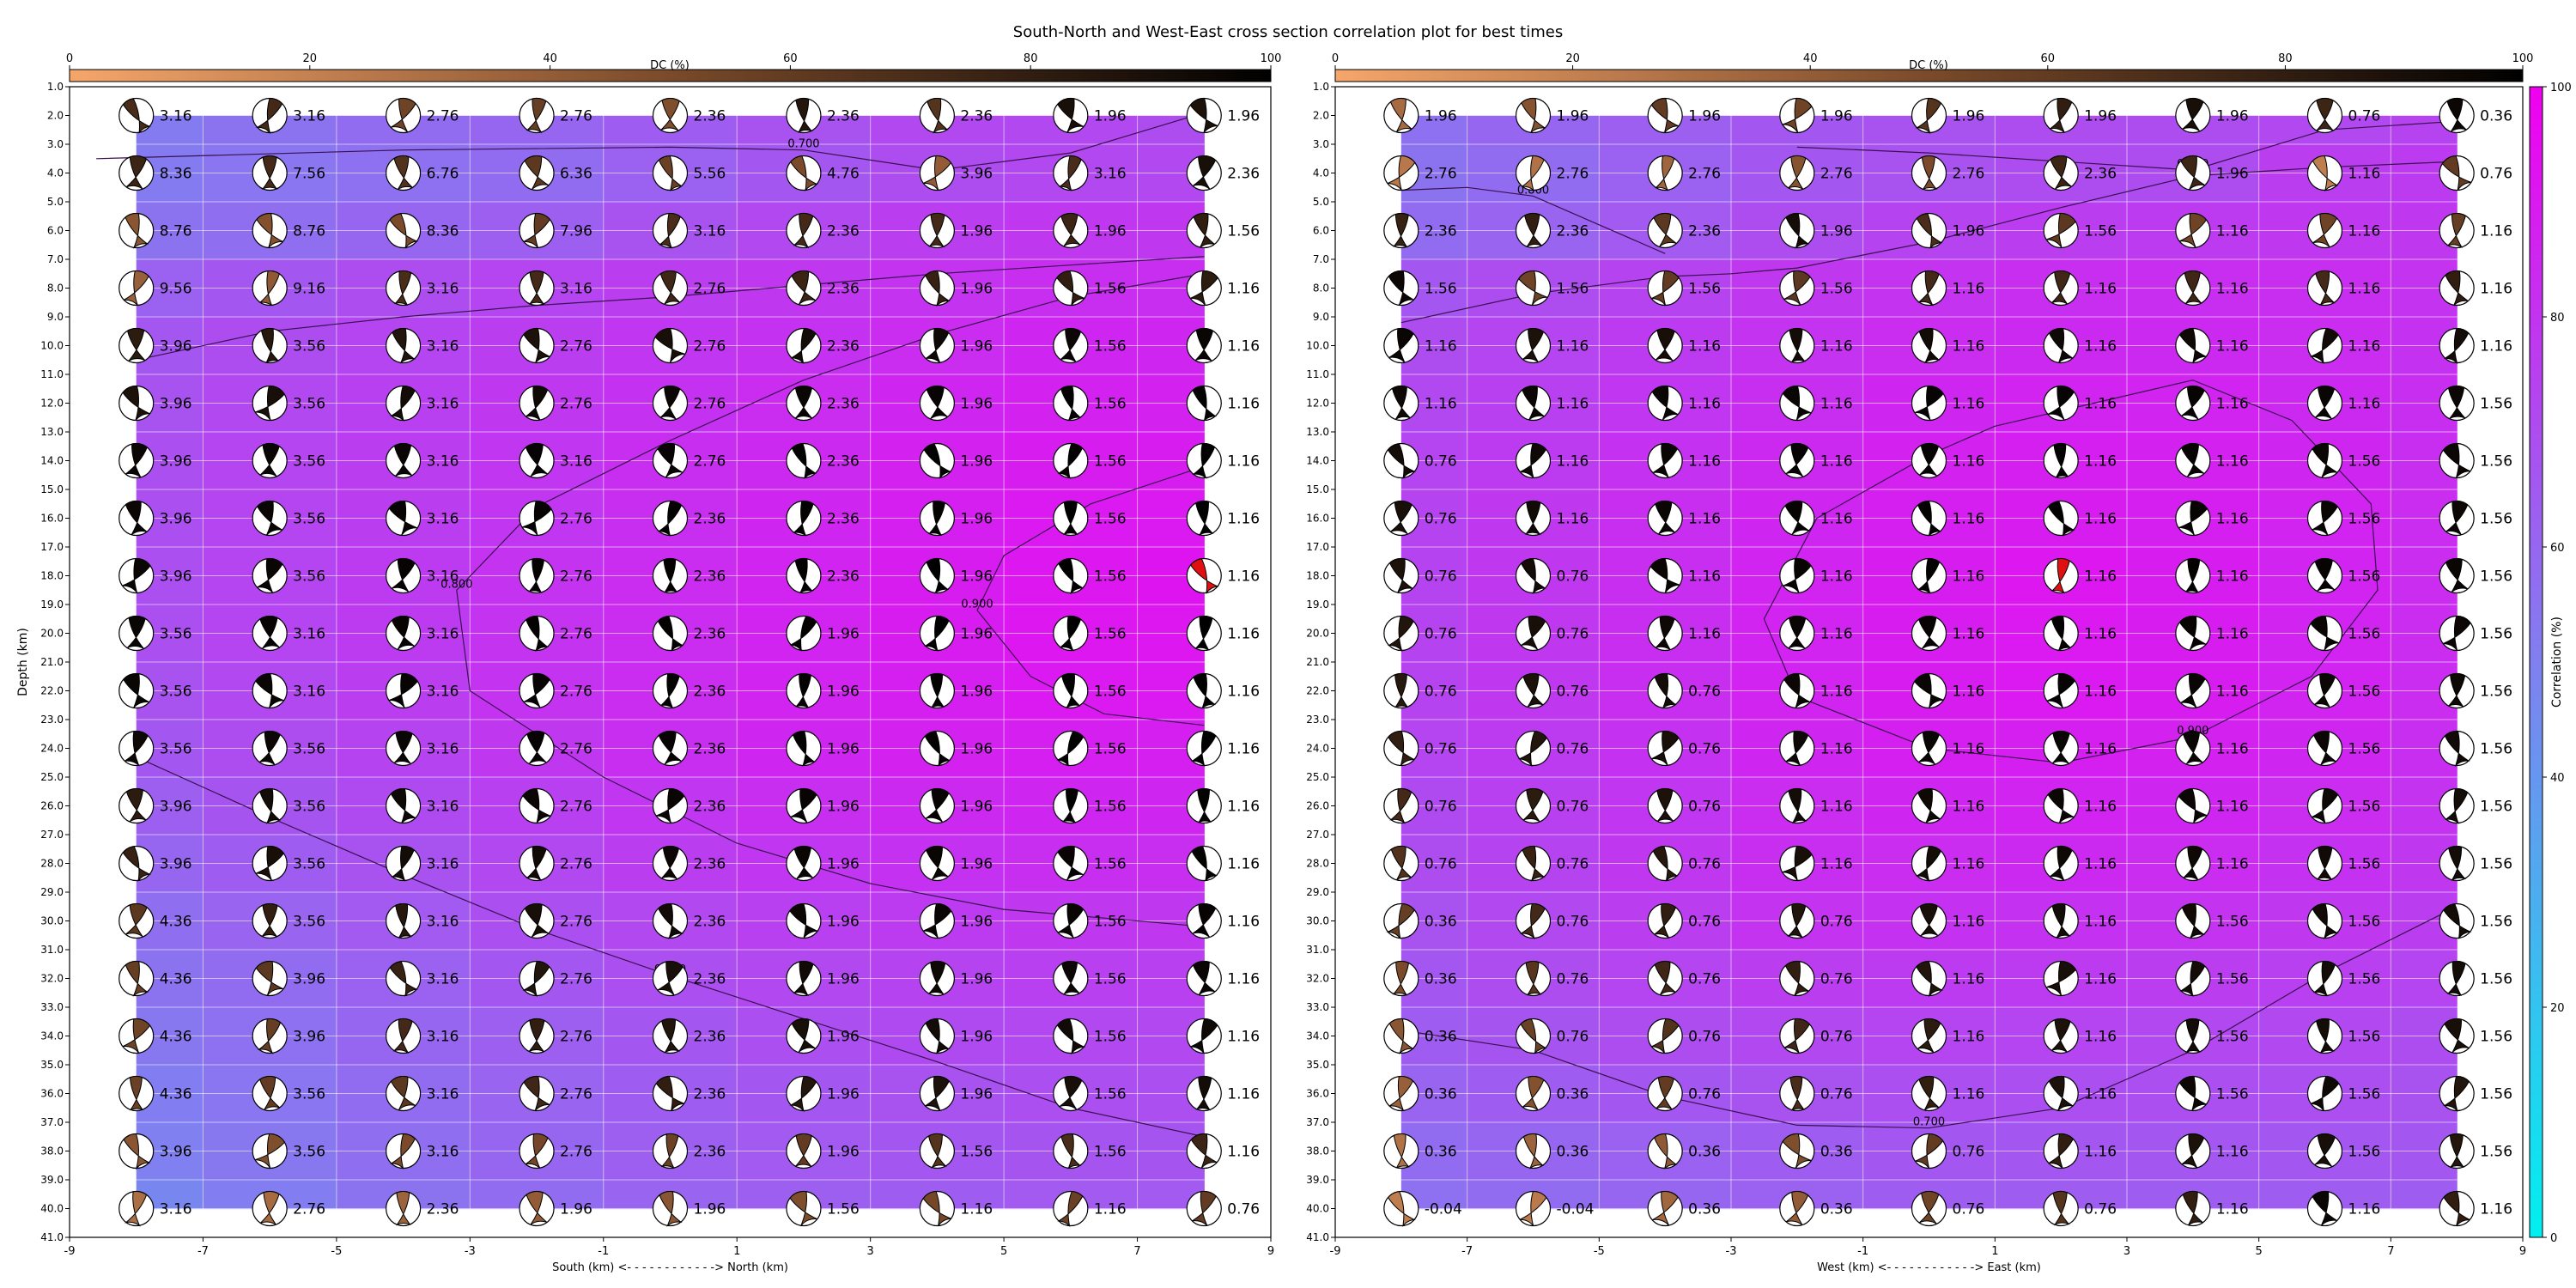 The width and height of the screenshot is (2576, 1288). I want to click on y-tick-label: 2.0, so click(1321, 116).